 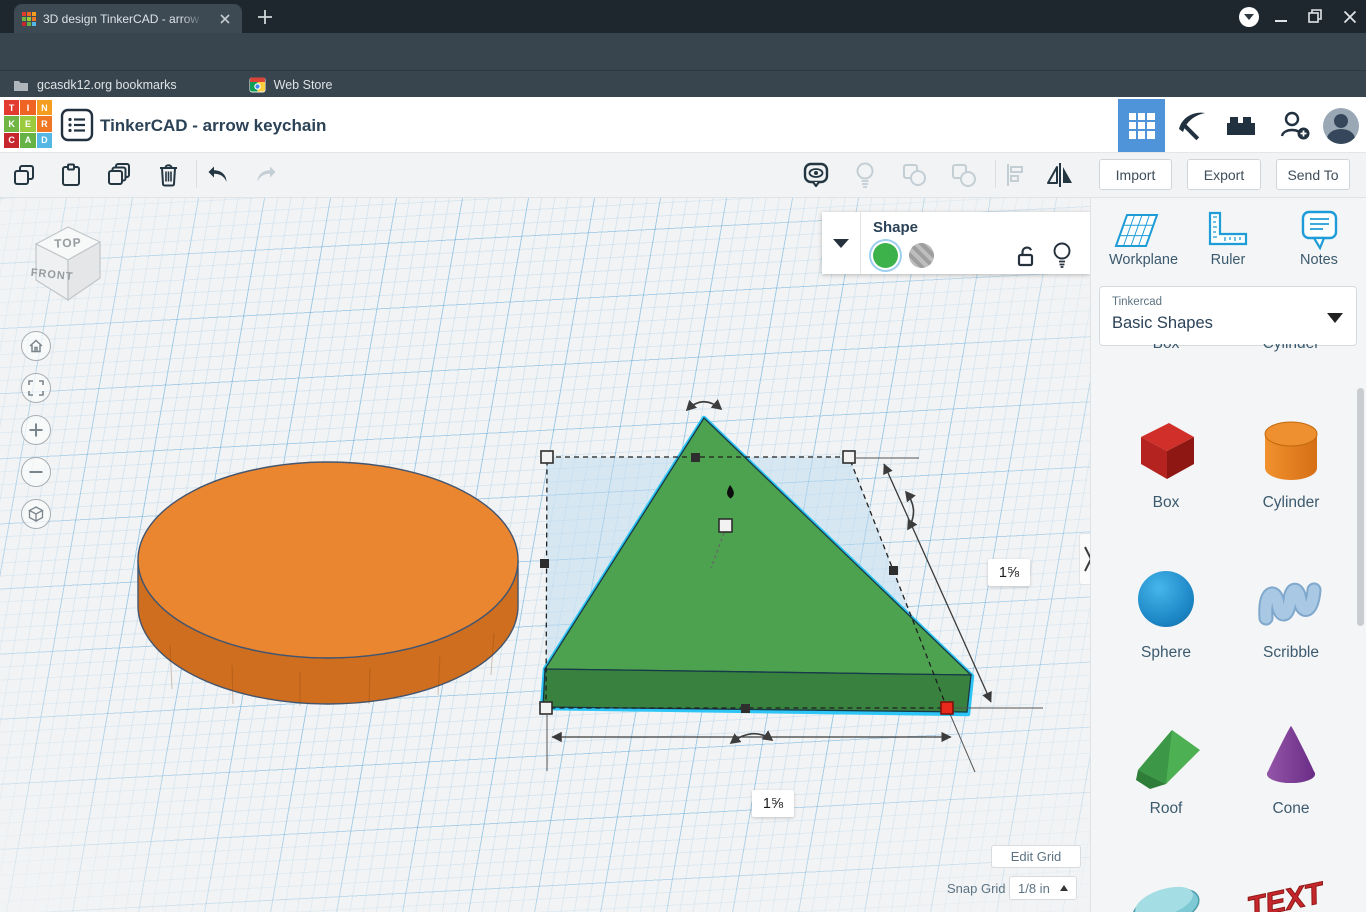 I want to click on selected-green-prism, so click(x=757, y=566).